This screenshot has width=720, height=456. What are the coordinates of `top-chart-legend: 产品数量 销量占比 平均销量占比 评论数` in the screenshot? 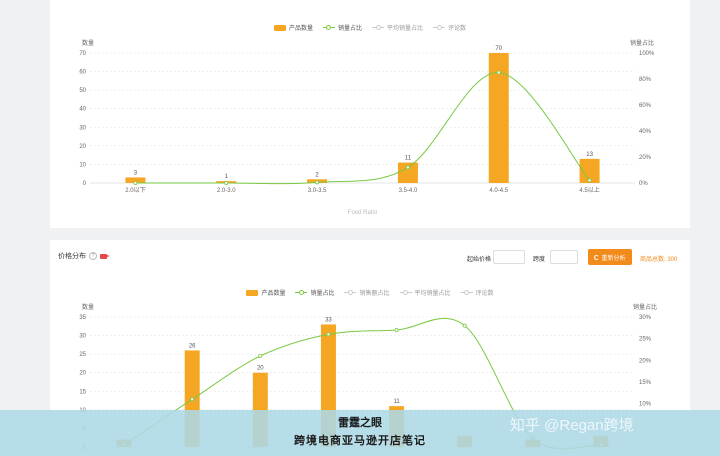 It's located at (370, 27).